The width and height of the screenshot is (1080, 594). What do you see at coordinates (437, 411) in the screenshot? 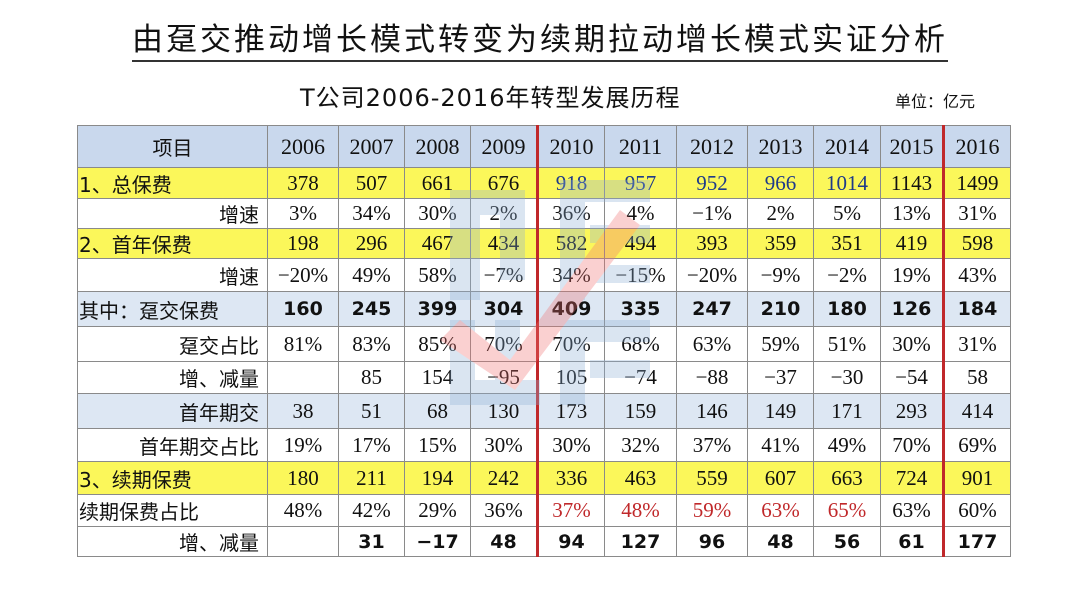
I see `table-cell: 68` at bounding box center [437, 411].